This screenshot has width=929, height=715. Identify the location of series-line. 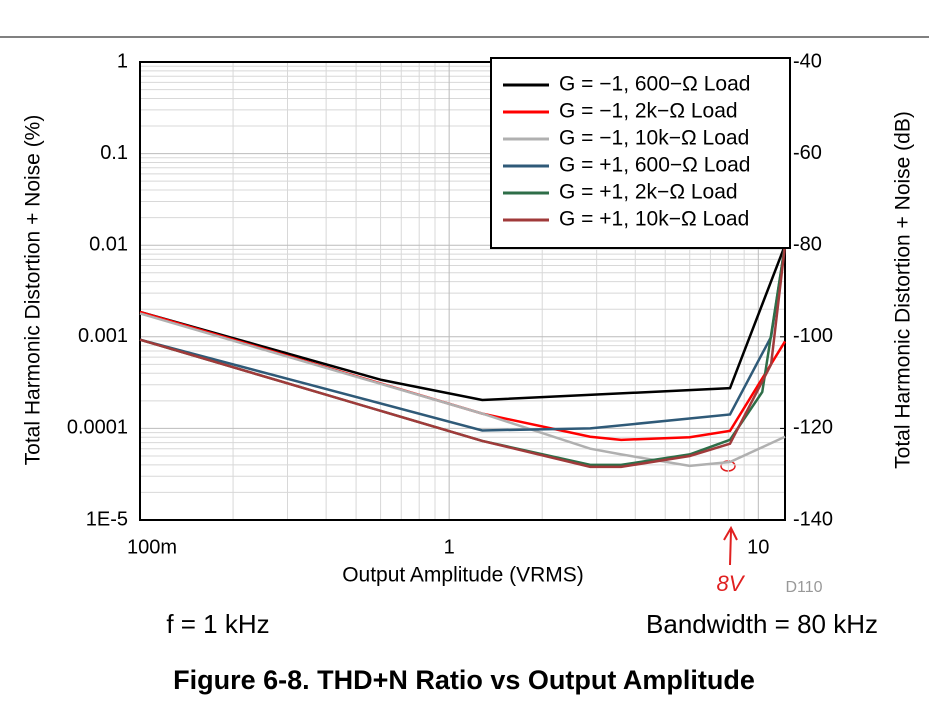
(463, 376).